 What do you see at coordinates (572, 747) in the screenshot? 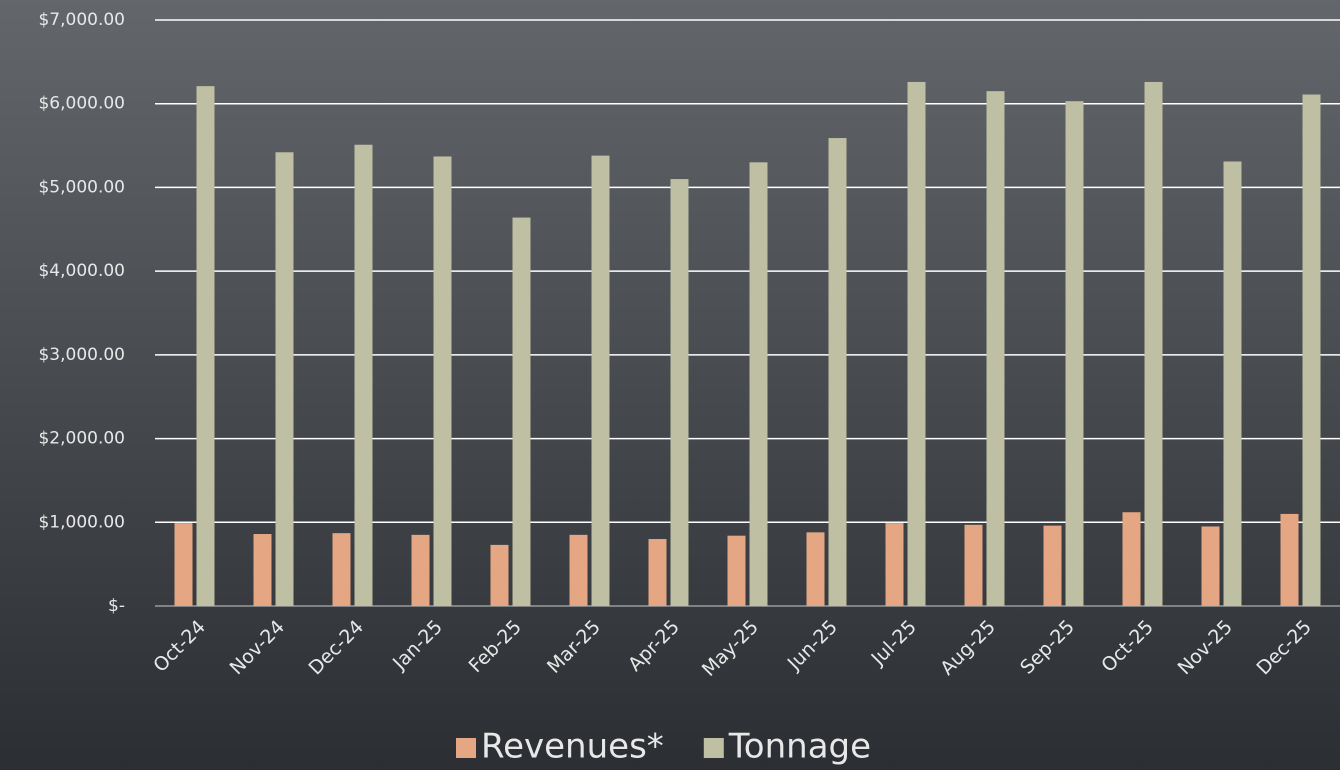
I see `legend-label: Revenues*` at bounding box center [572, 747].